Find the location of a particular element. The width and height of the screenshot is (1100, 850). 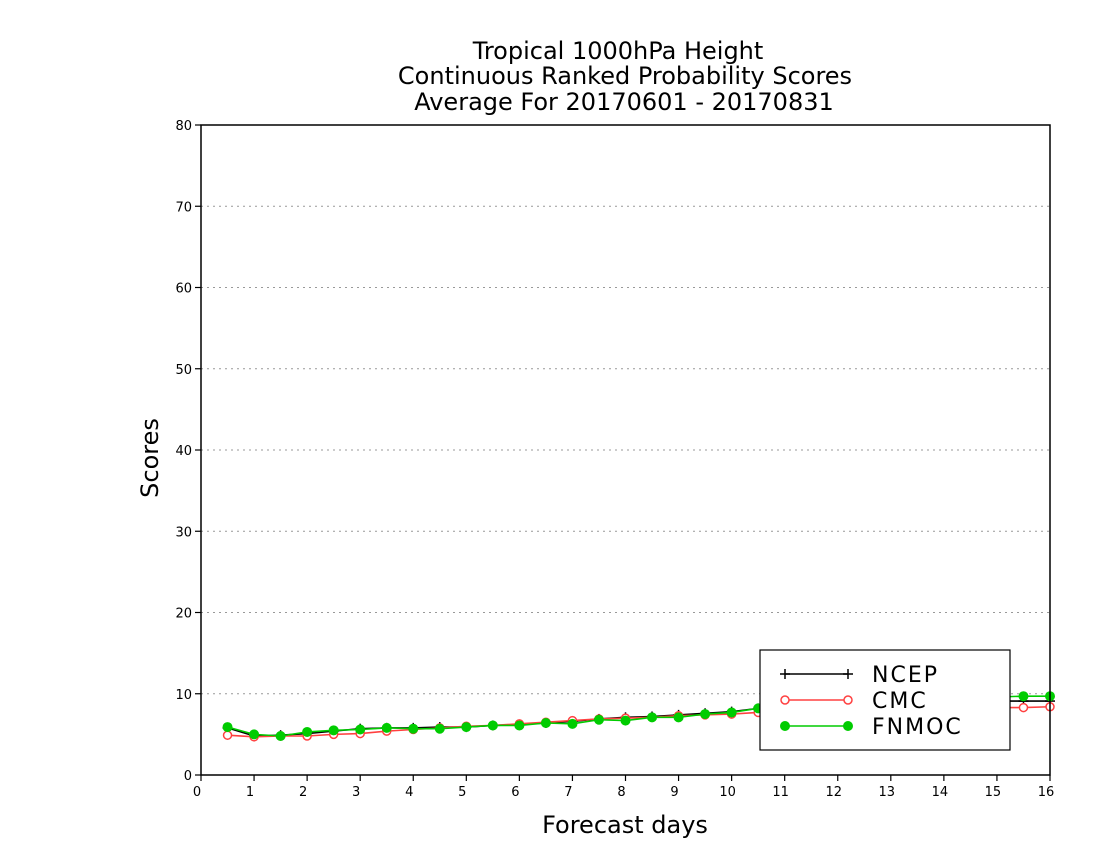

x-tick-label: 2 is located at coordinates (303, 792).